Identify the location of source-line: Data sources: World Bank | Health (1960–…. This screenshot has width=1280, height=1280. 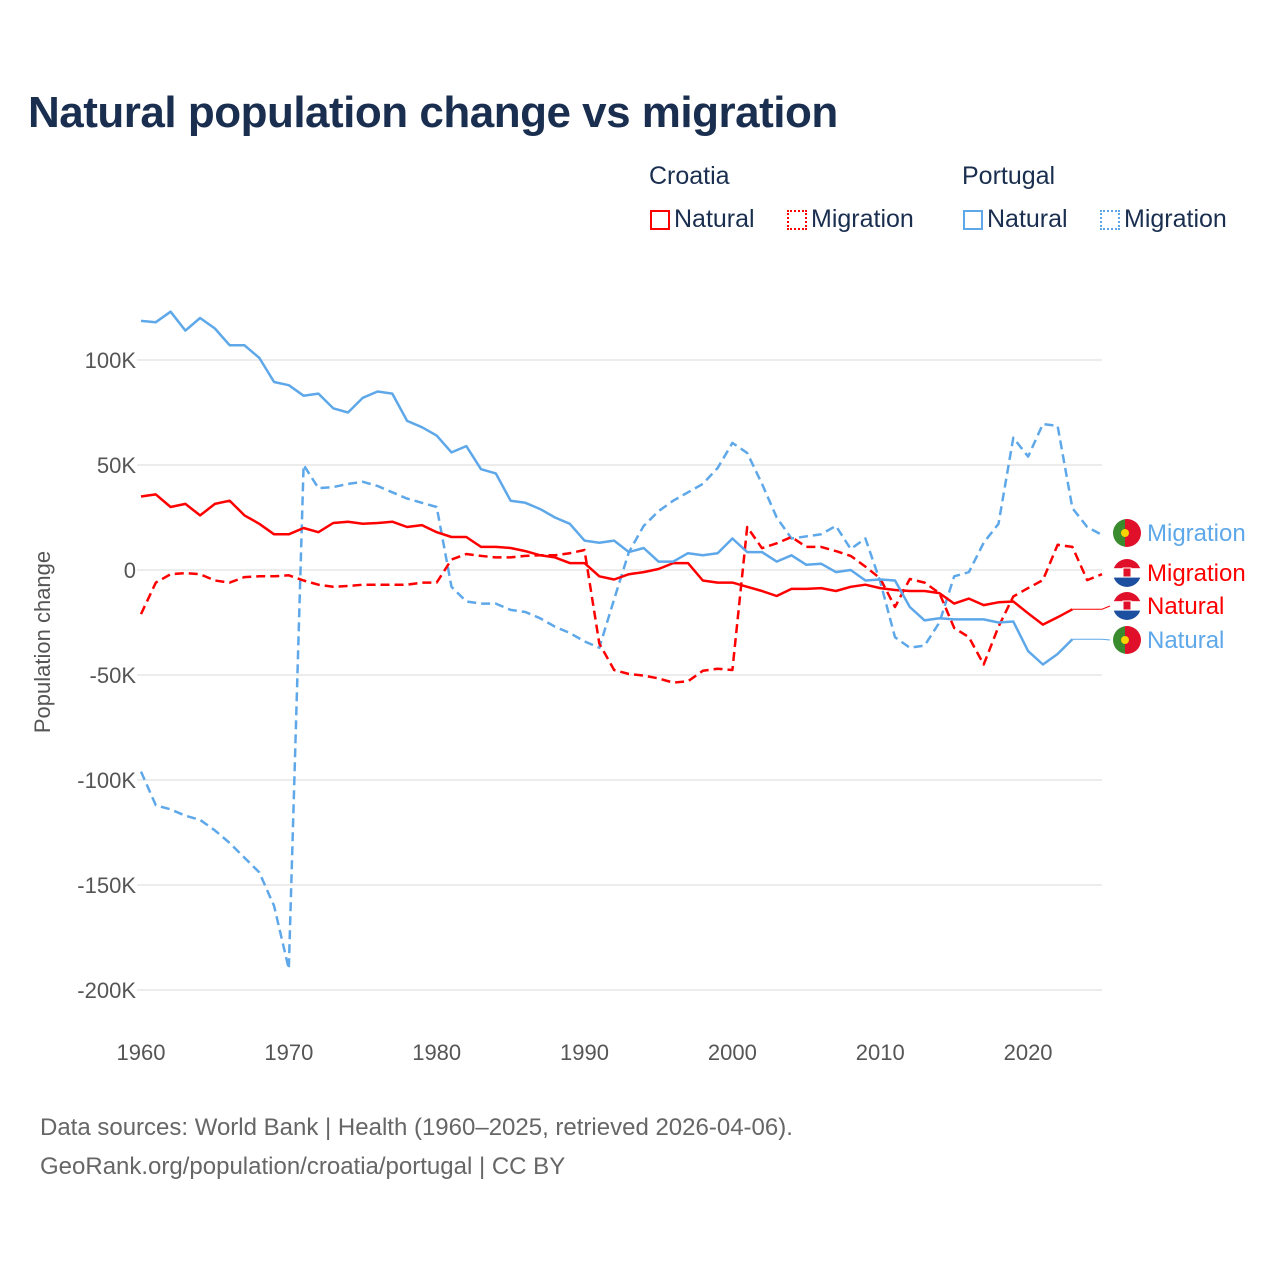
(416, 1127).